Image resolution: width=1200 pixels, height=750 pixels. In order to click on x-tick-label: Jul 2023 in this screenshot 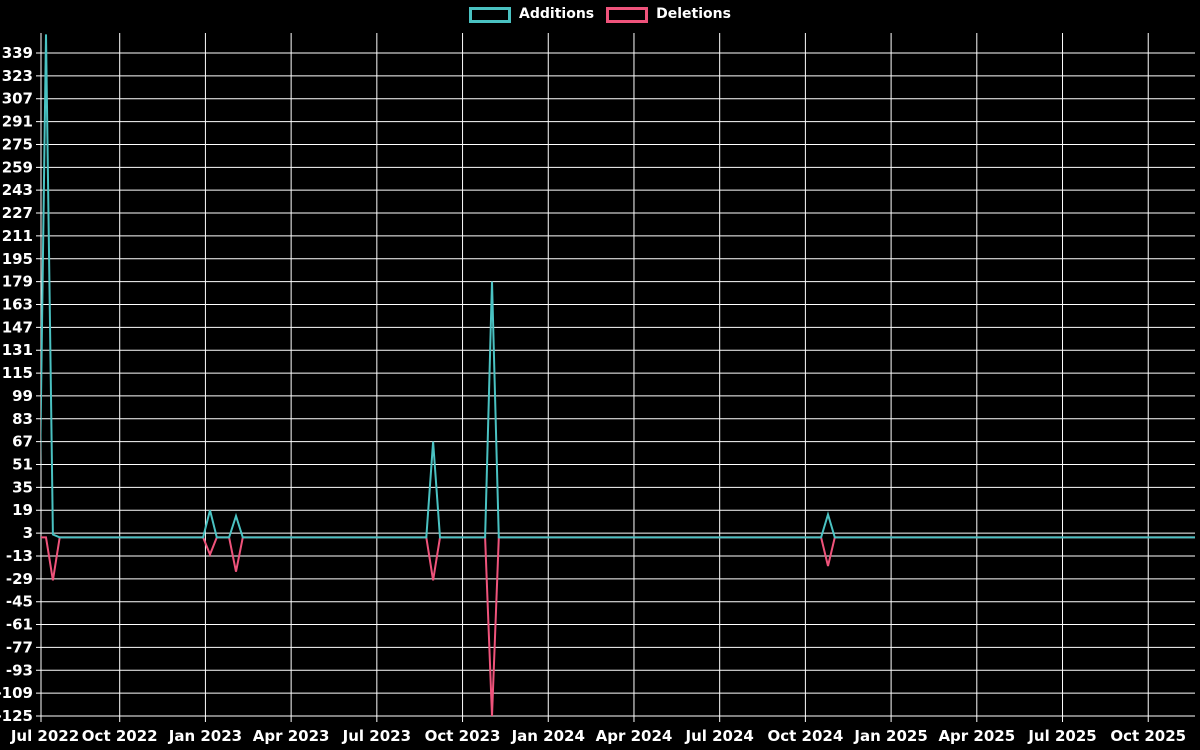, I will do `click(376, 736)`.